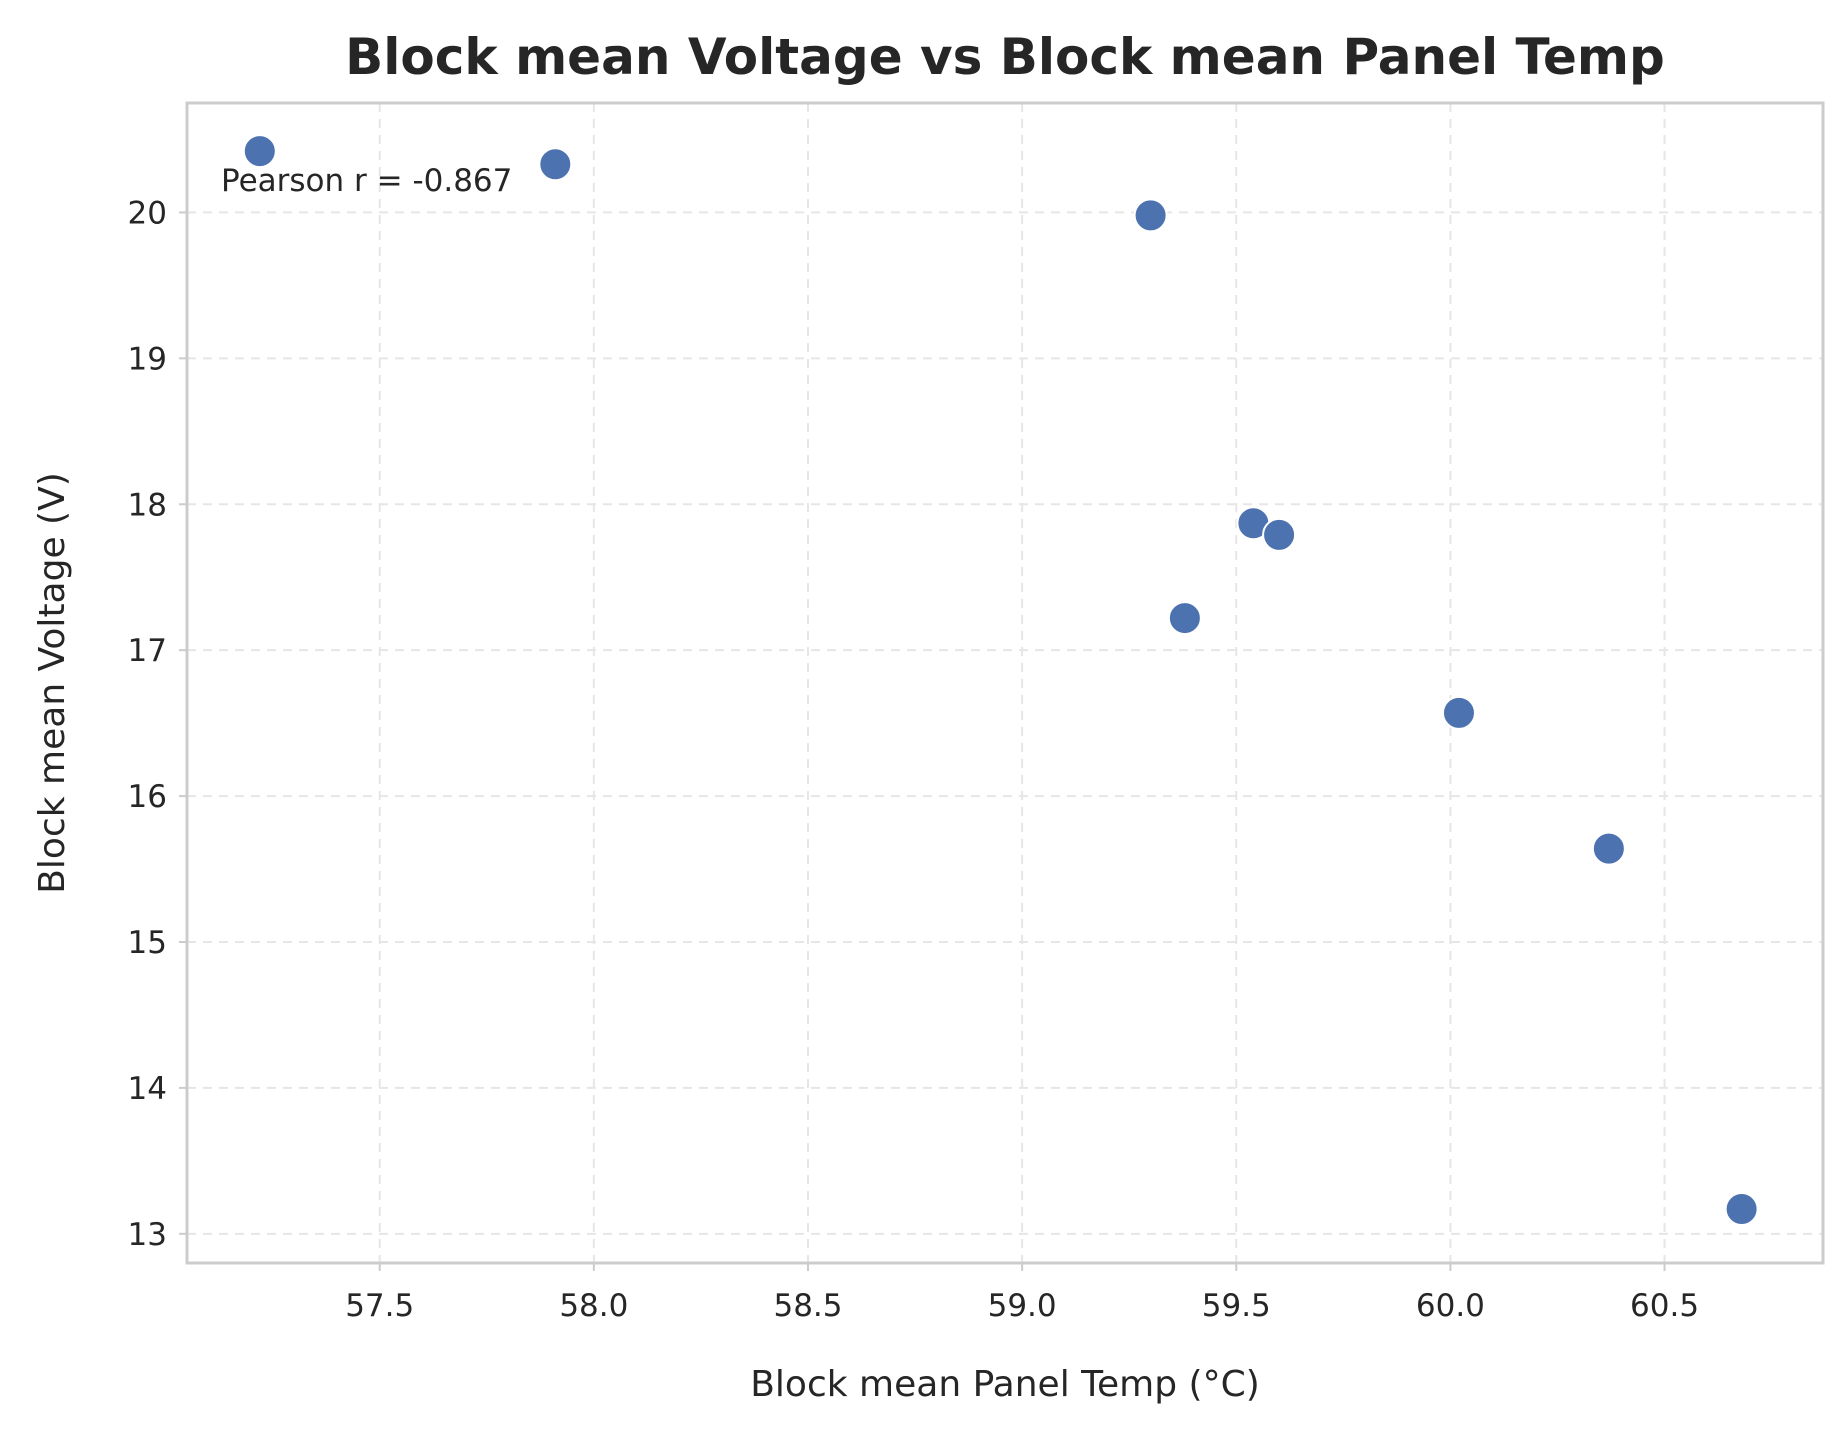 This screenshot has width=1842, height=1432. I want to click on x-tick-label: 59.0, so click(1022, 1306).